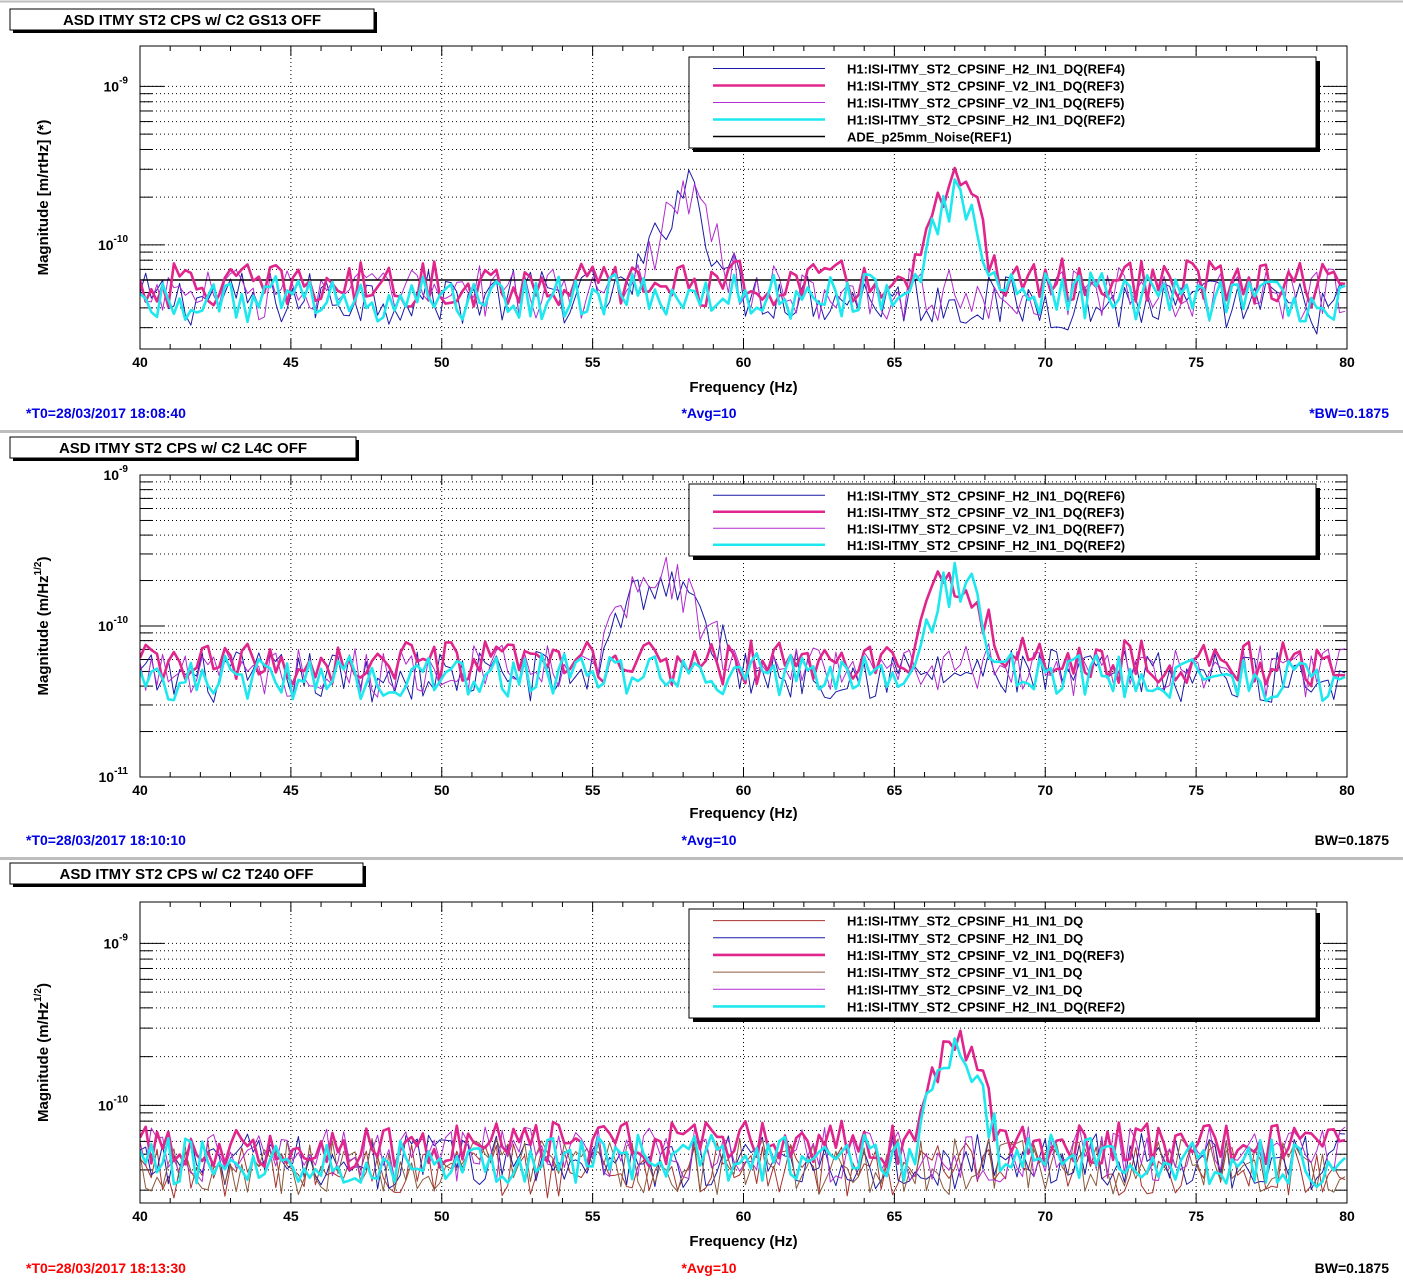 Image resolution: width=1403 pixels, height=1286 pixels. I want to click on chart-title: ASD ITMY ST2 CPS w/ C2 L4C OFF, so click(183, 448).